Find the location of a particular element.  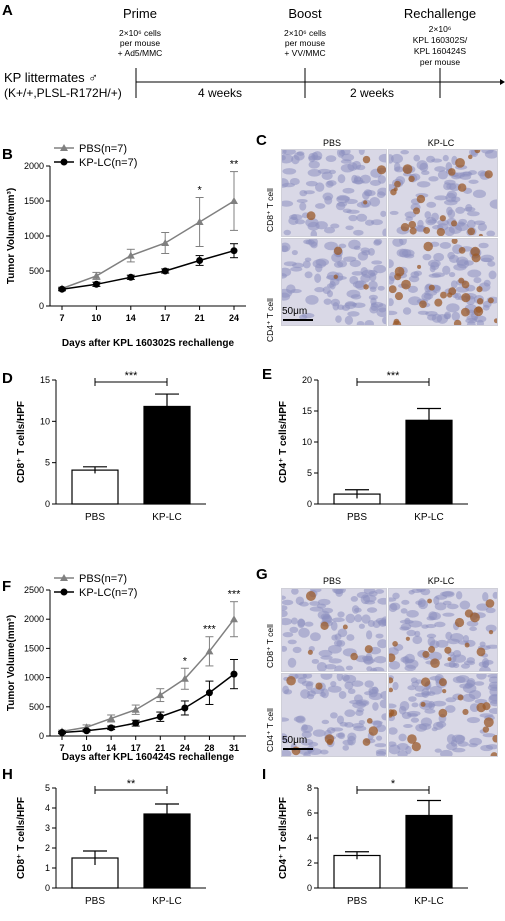

f-series-line is located at coordinates (148, 675).